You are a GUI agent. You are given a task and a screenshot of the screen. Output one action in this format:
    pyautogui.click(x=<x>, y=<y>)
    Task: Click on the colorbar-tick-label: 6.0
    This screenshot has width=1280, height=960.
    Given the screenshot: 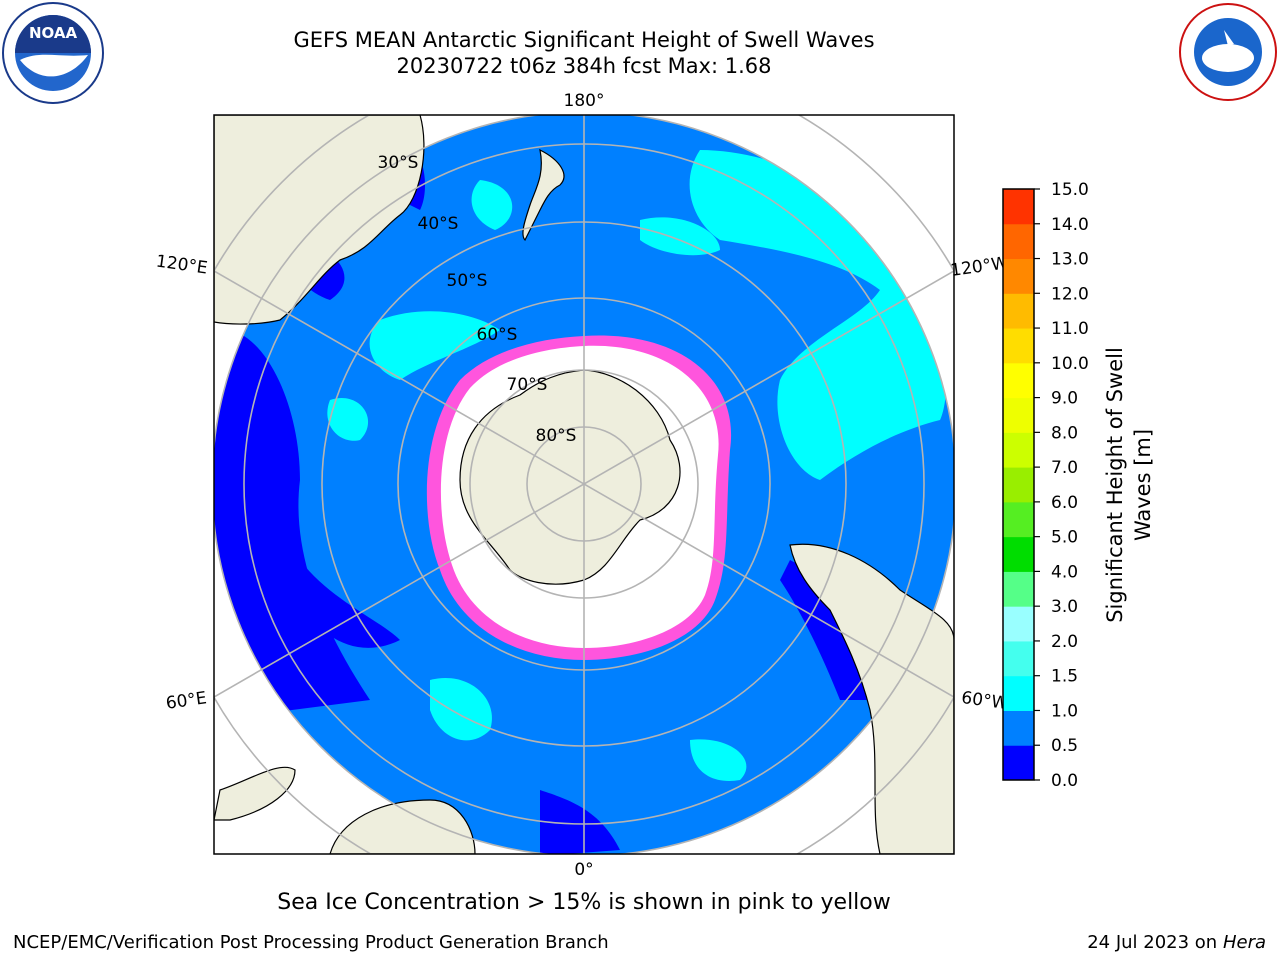 What is the action you would take?
    pyautogui.click(x=1064, y=503)
    